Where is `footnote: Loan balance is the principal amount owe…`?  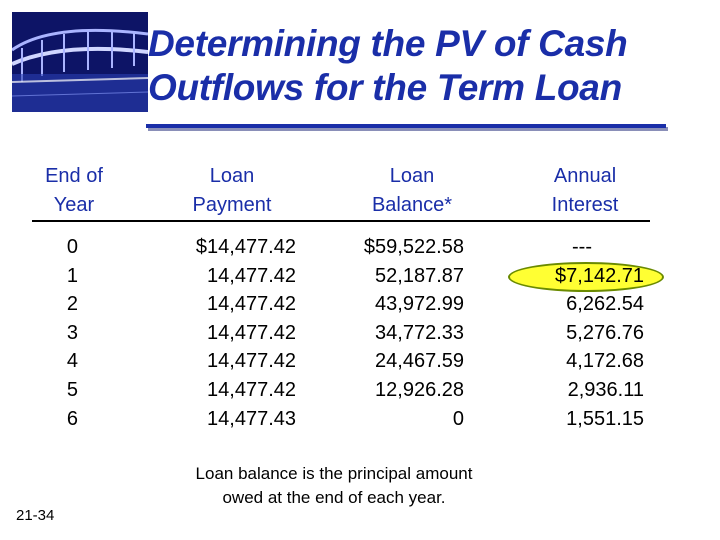 footnote: Loan balance is the principal amount owe… is located at coordinates (334, 485).